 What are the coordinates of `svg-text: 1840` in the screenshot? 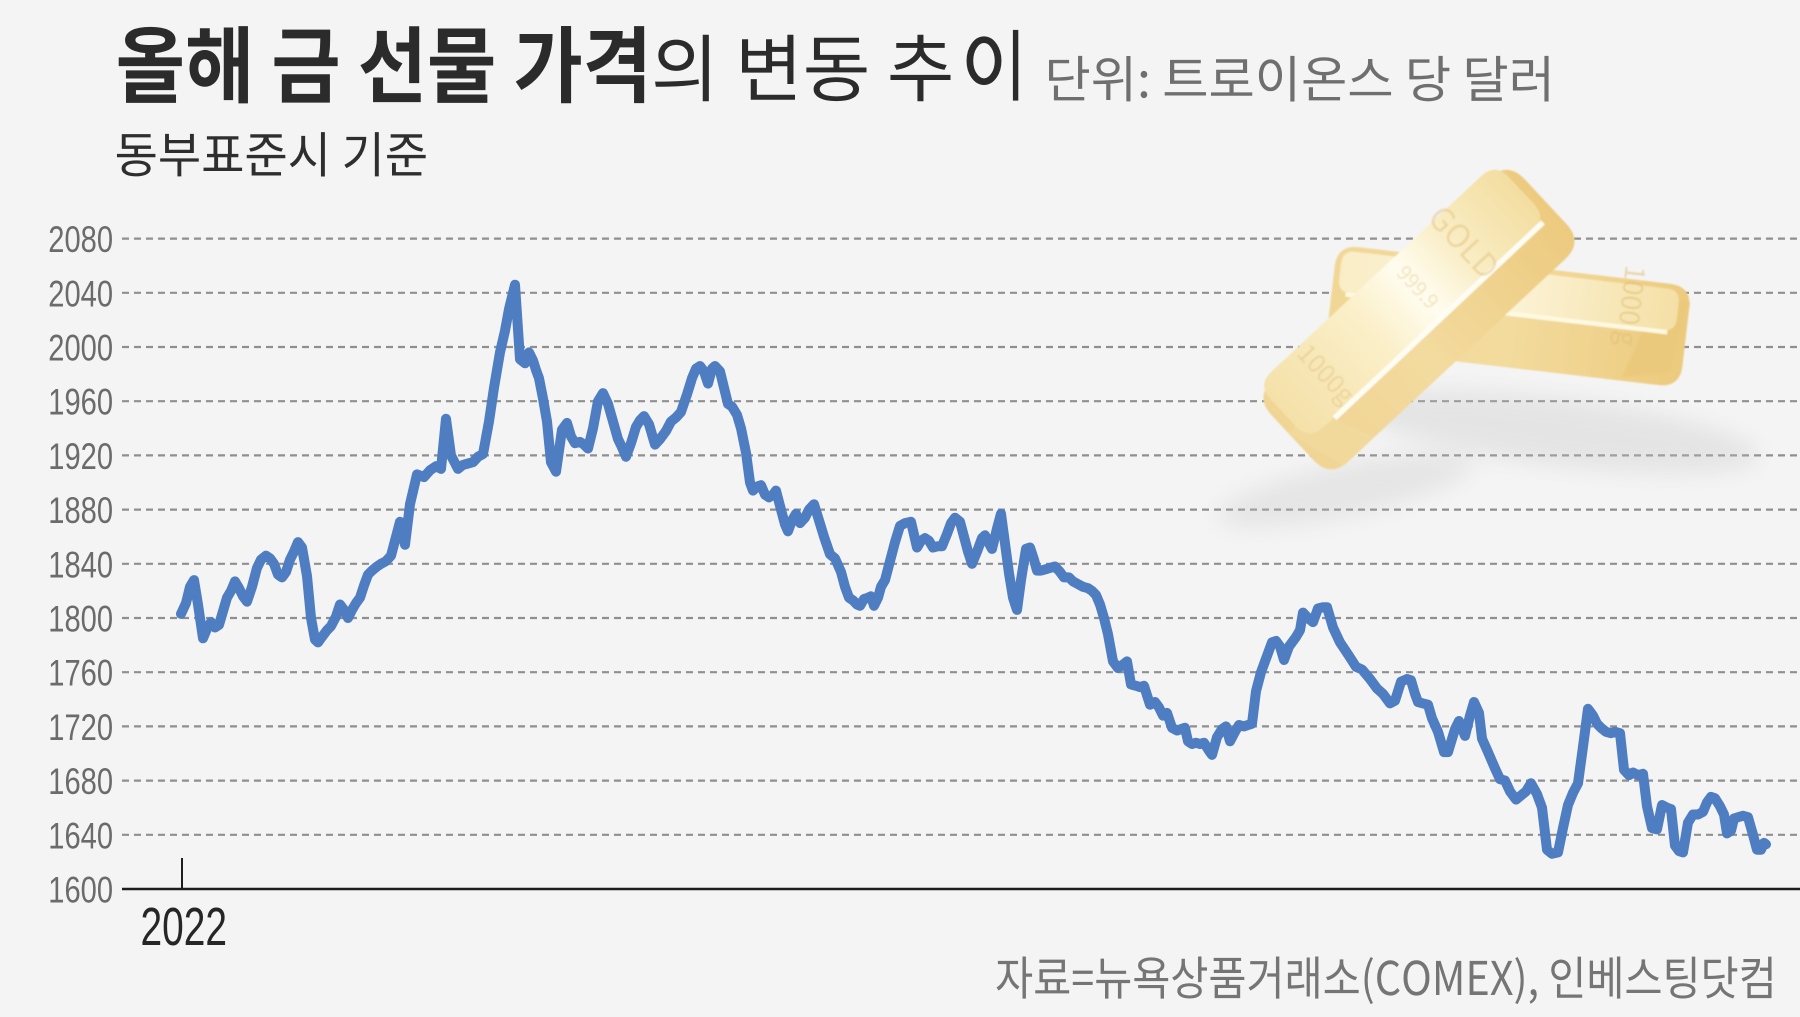 It's located at (80, 565).